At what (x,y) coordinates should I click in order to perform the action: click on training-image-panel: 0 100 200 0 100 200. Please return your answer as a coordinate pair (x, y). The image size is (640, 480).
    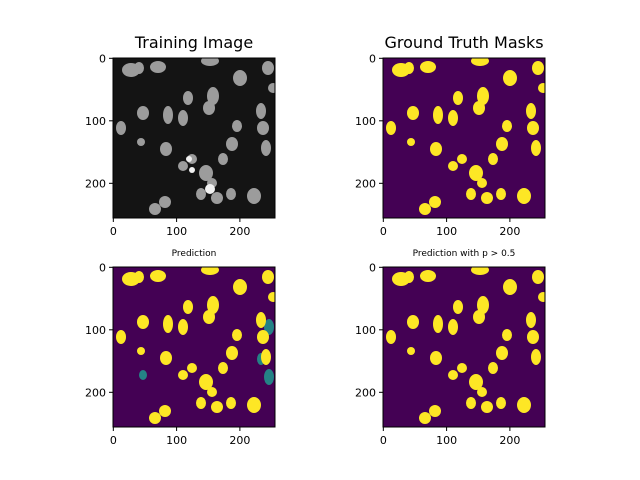
    Looking at the image, I should click on (180, 145).